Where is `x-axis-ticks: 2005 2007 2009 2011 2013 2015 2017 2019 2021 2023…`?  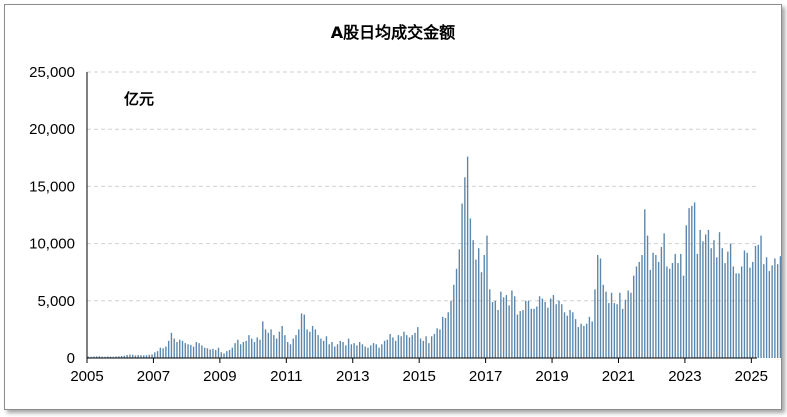
x-axis-ticks: 2005 2007 2009 2011 2013 2015 2017 2019 2021 2023… is located at coordinates (419, 371).